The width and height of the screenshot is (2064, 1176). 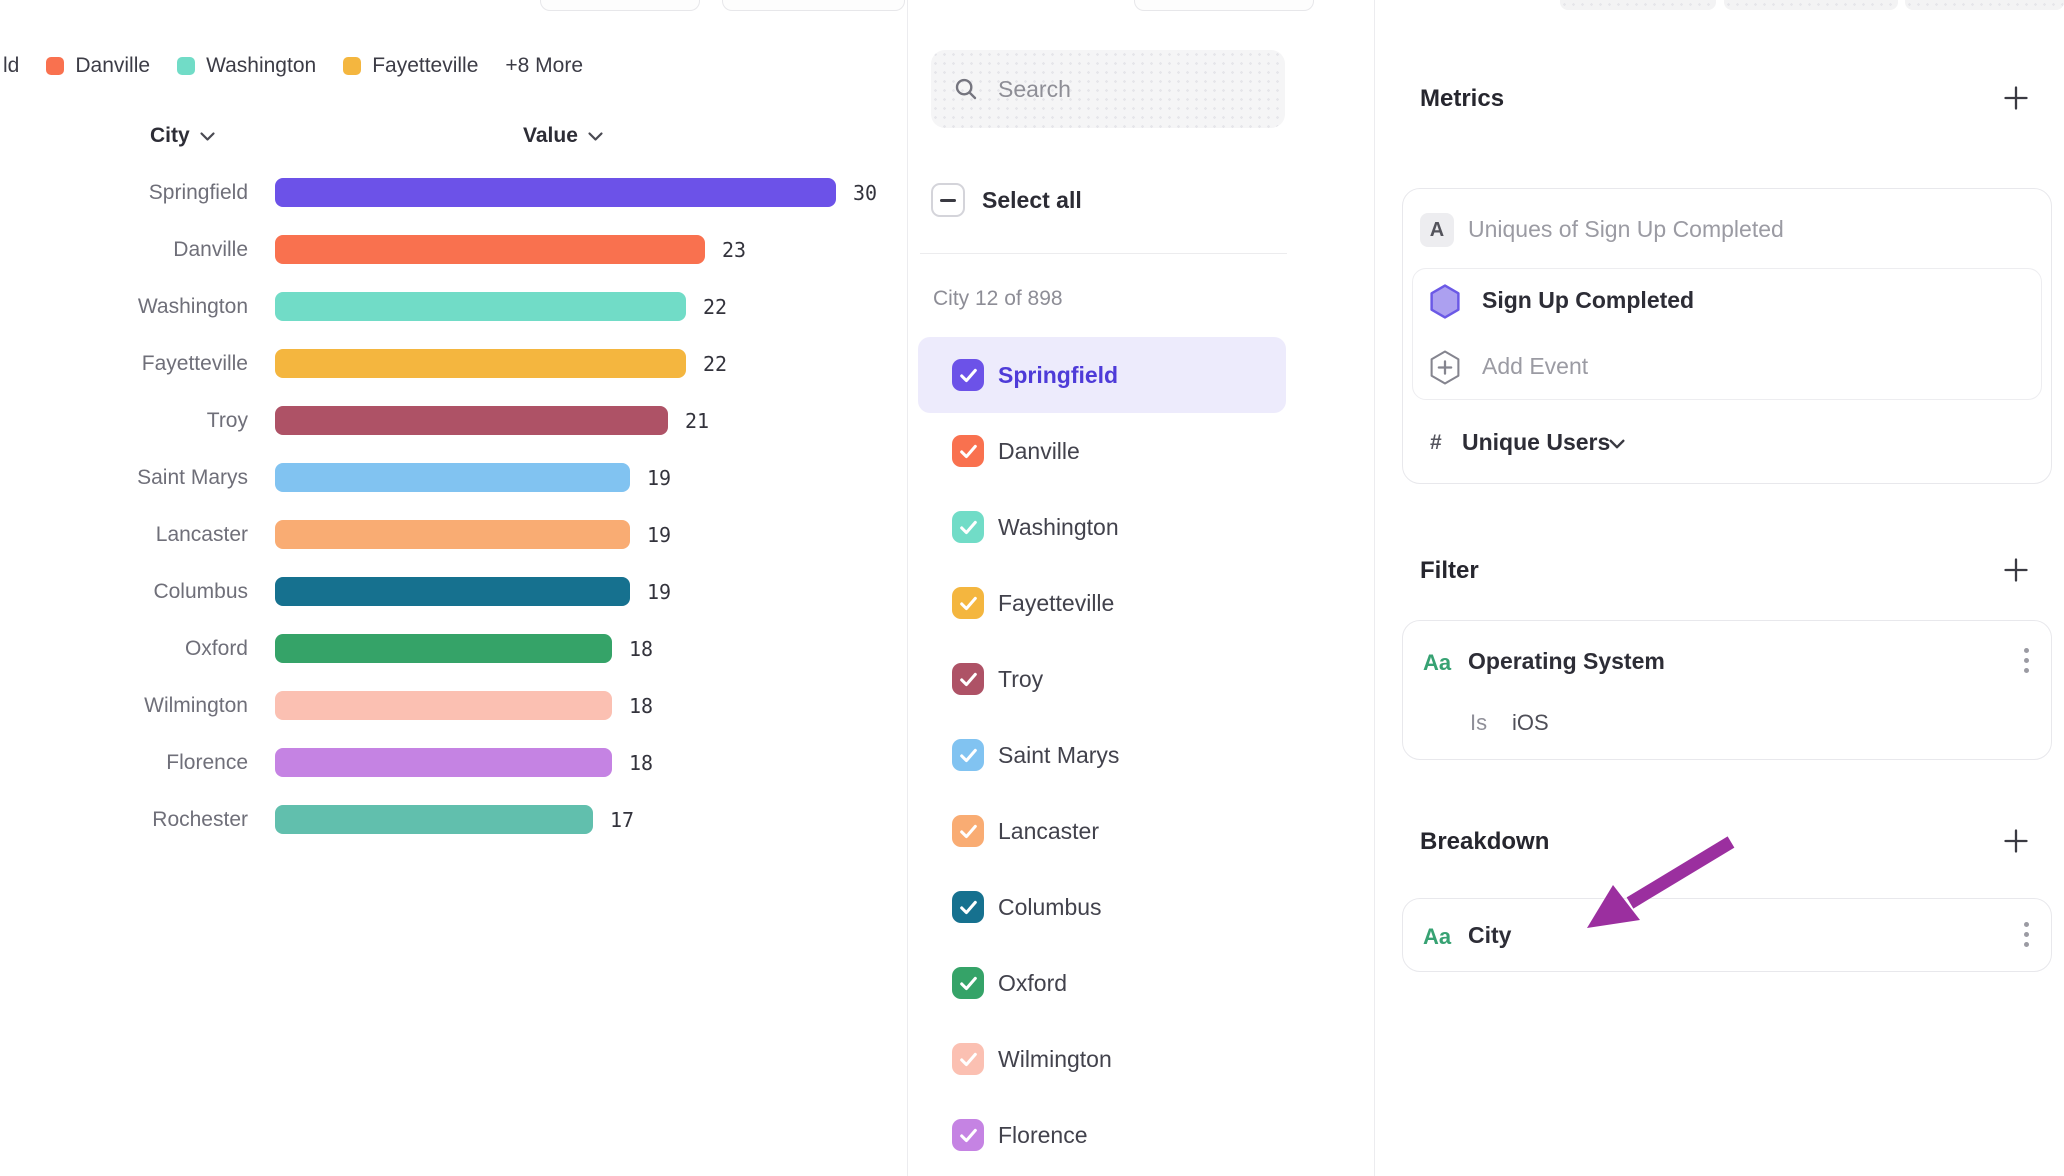 What do you see at coordinates (2026, 934) in the screenshot?
I see `breakdown-kebab-menu` at bounding box center [2026, 934].